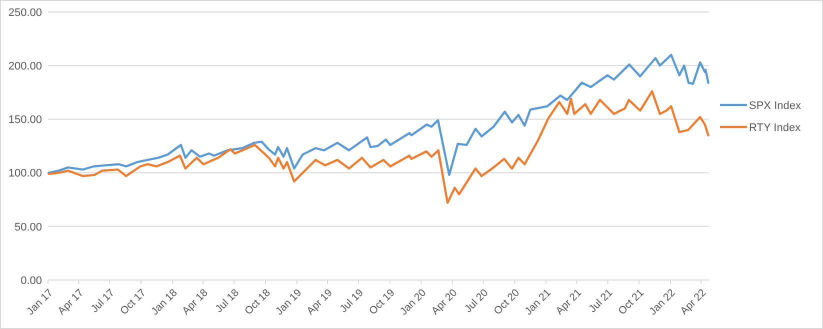  I want to click on x-tick-label: Jan 19, so click(288, 302).